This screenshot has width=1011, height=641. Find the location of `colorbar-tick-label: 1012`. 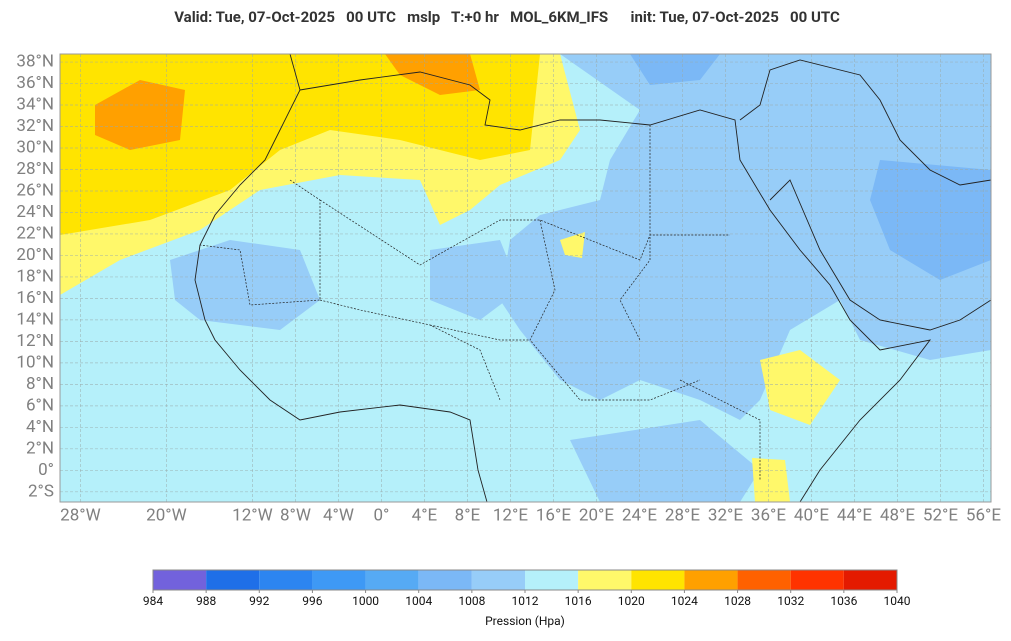

colorbar-tick-label: 1012 is located at coordinates (525, 601).